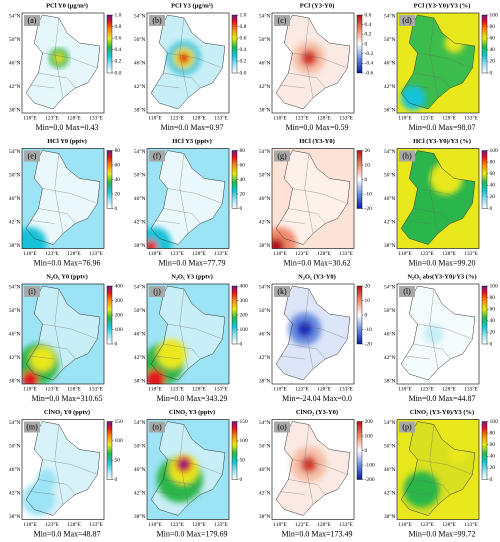 The height and width of the screenshot is (542, 500). What do you see at coordinates (493, 433) in the screenshot?
I see `colorbar-tick-label: 80` at bounding box center [493, 433].